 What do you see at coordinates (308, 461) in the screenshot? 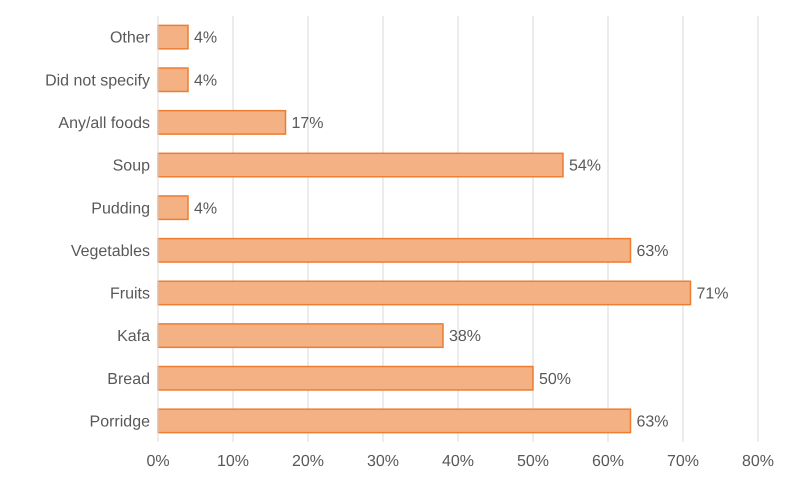
I see `x-tick-label: 20%` at bounding box center [308, 461].